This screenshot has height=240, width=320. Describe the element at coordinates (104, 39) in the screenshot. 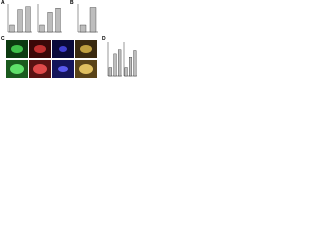

I see `panel-label: D` at that location.